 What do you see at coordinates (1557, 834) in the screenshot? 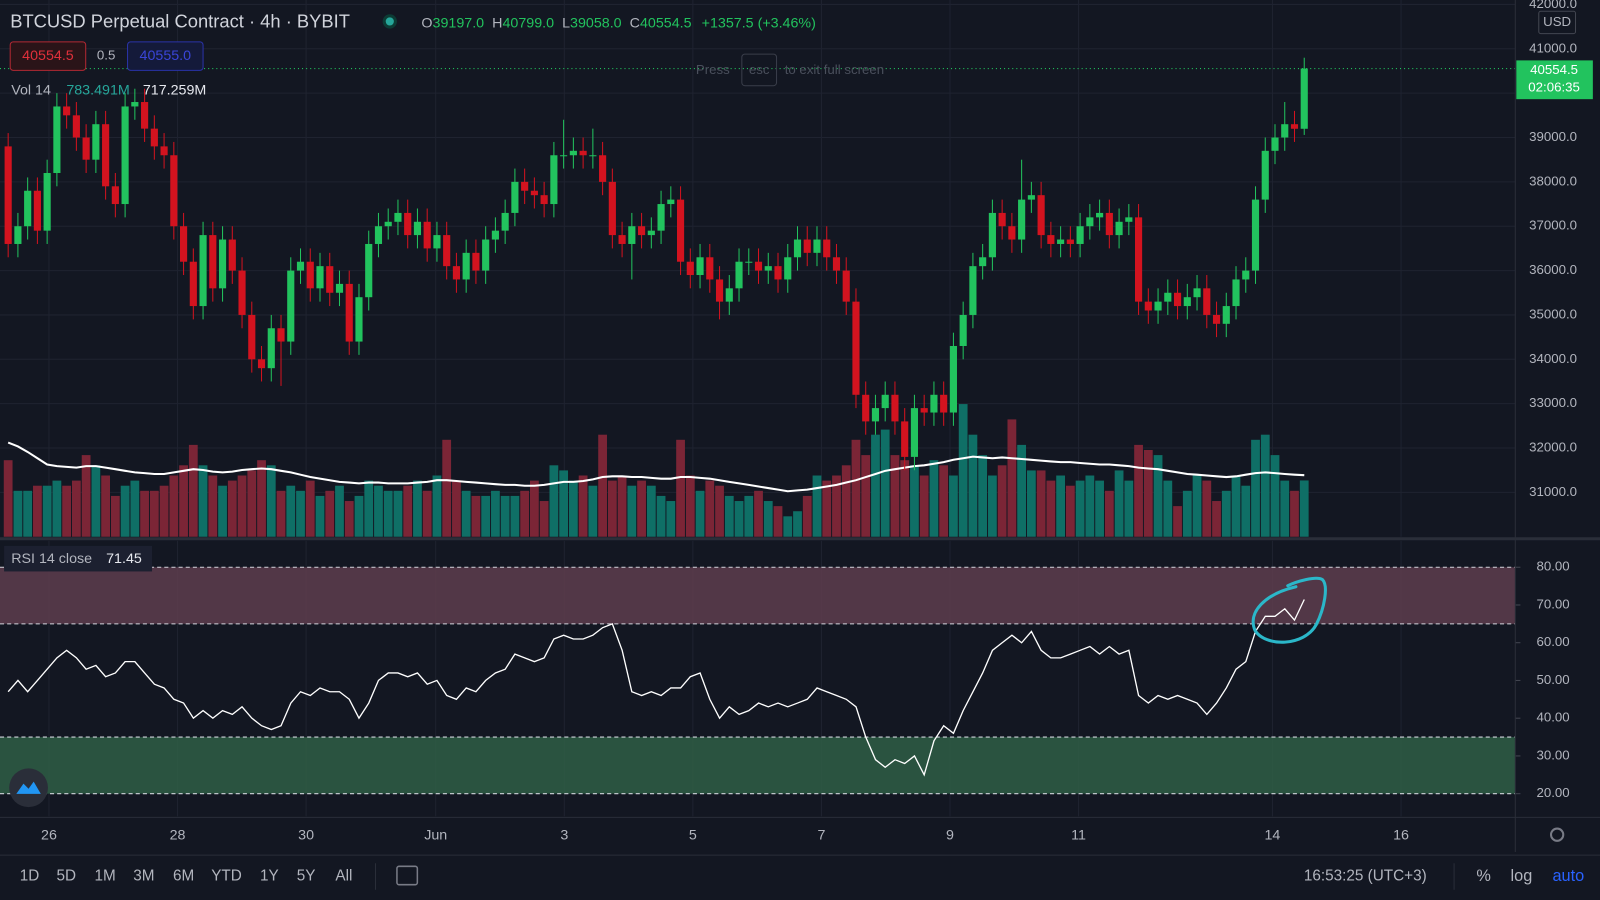
I see `settings-icon` at bounding box center [1557, 834].